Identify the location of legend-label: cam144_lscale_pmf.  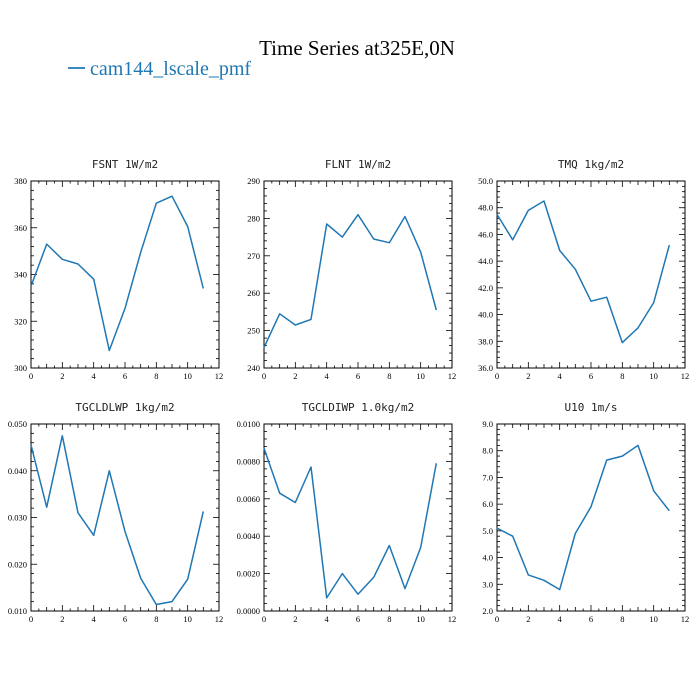
(170, 69).